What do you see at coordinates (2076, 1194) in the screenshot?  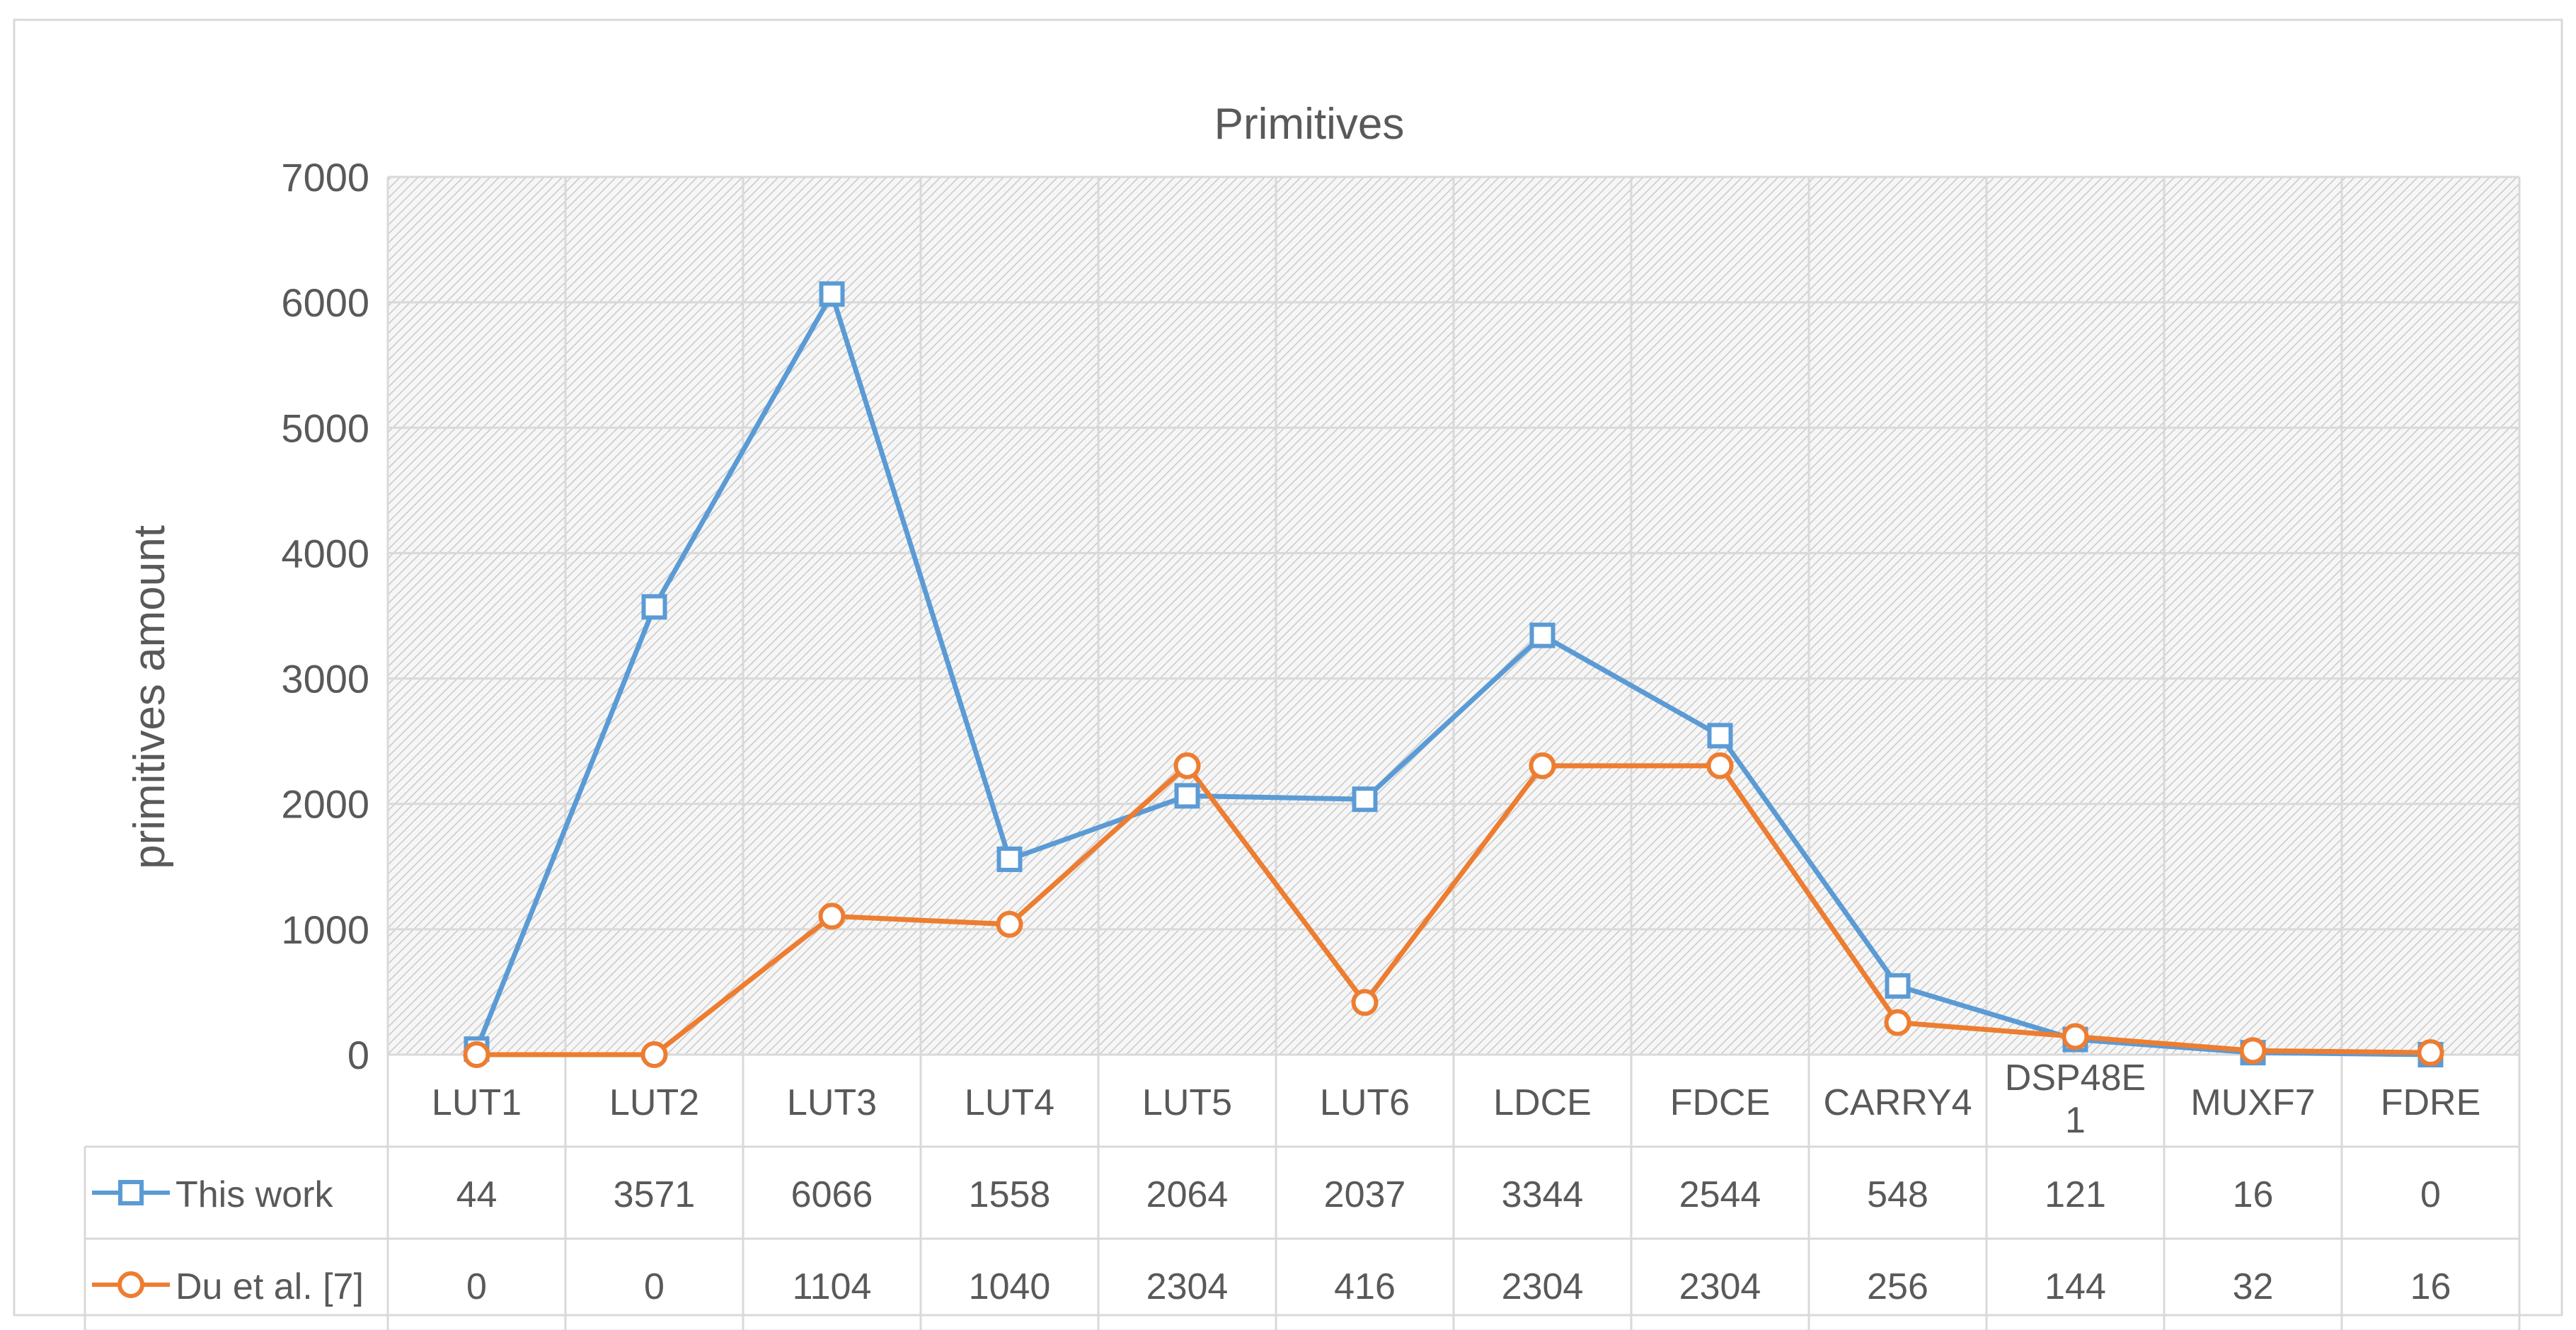 I see `table-value: 121` at bounding box center [2076, 1194].